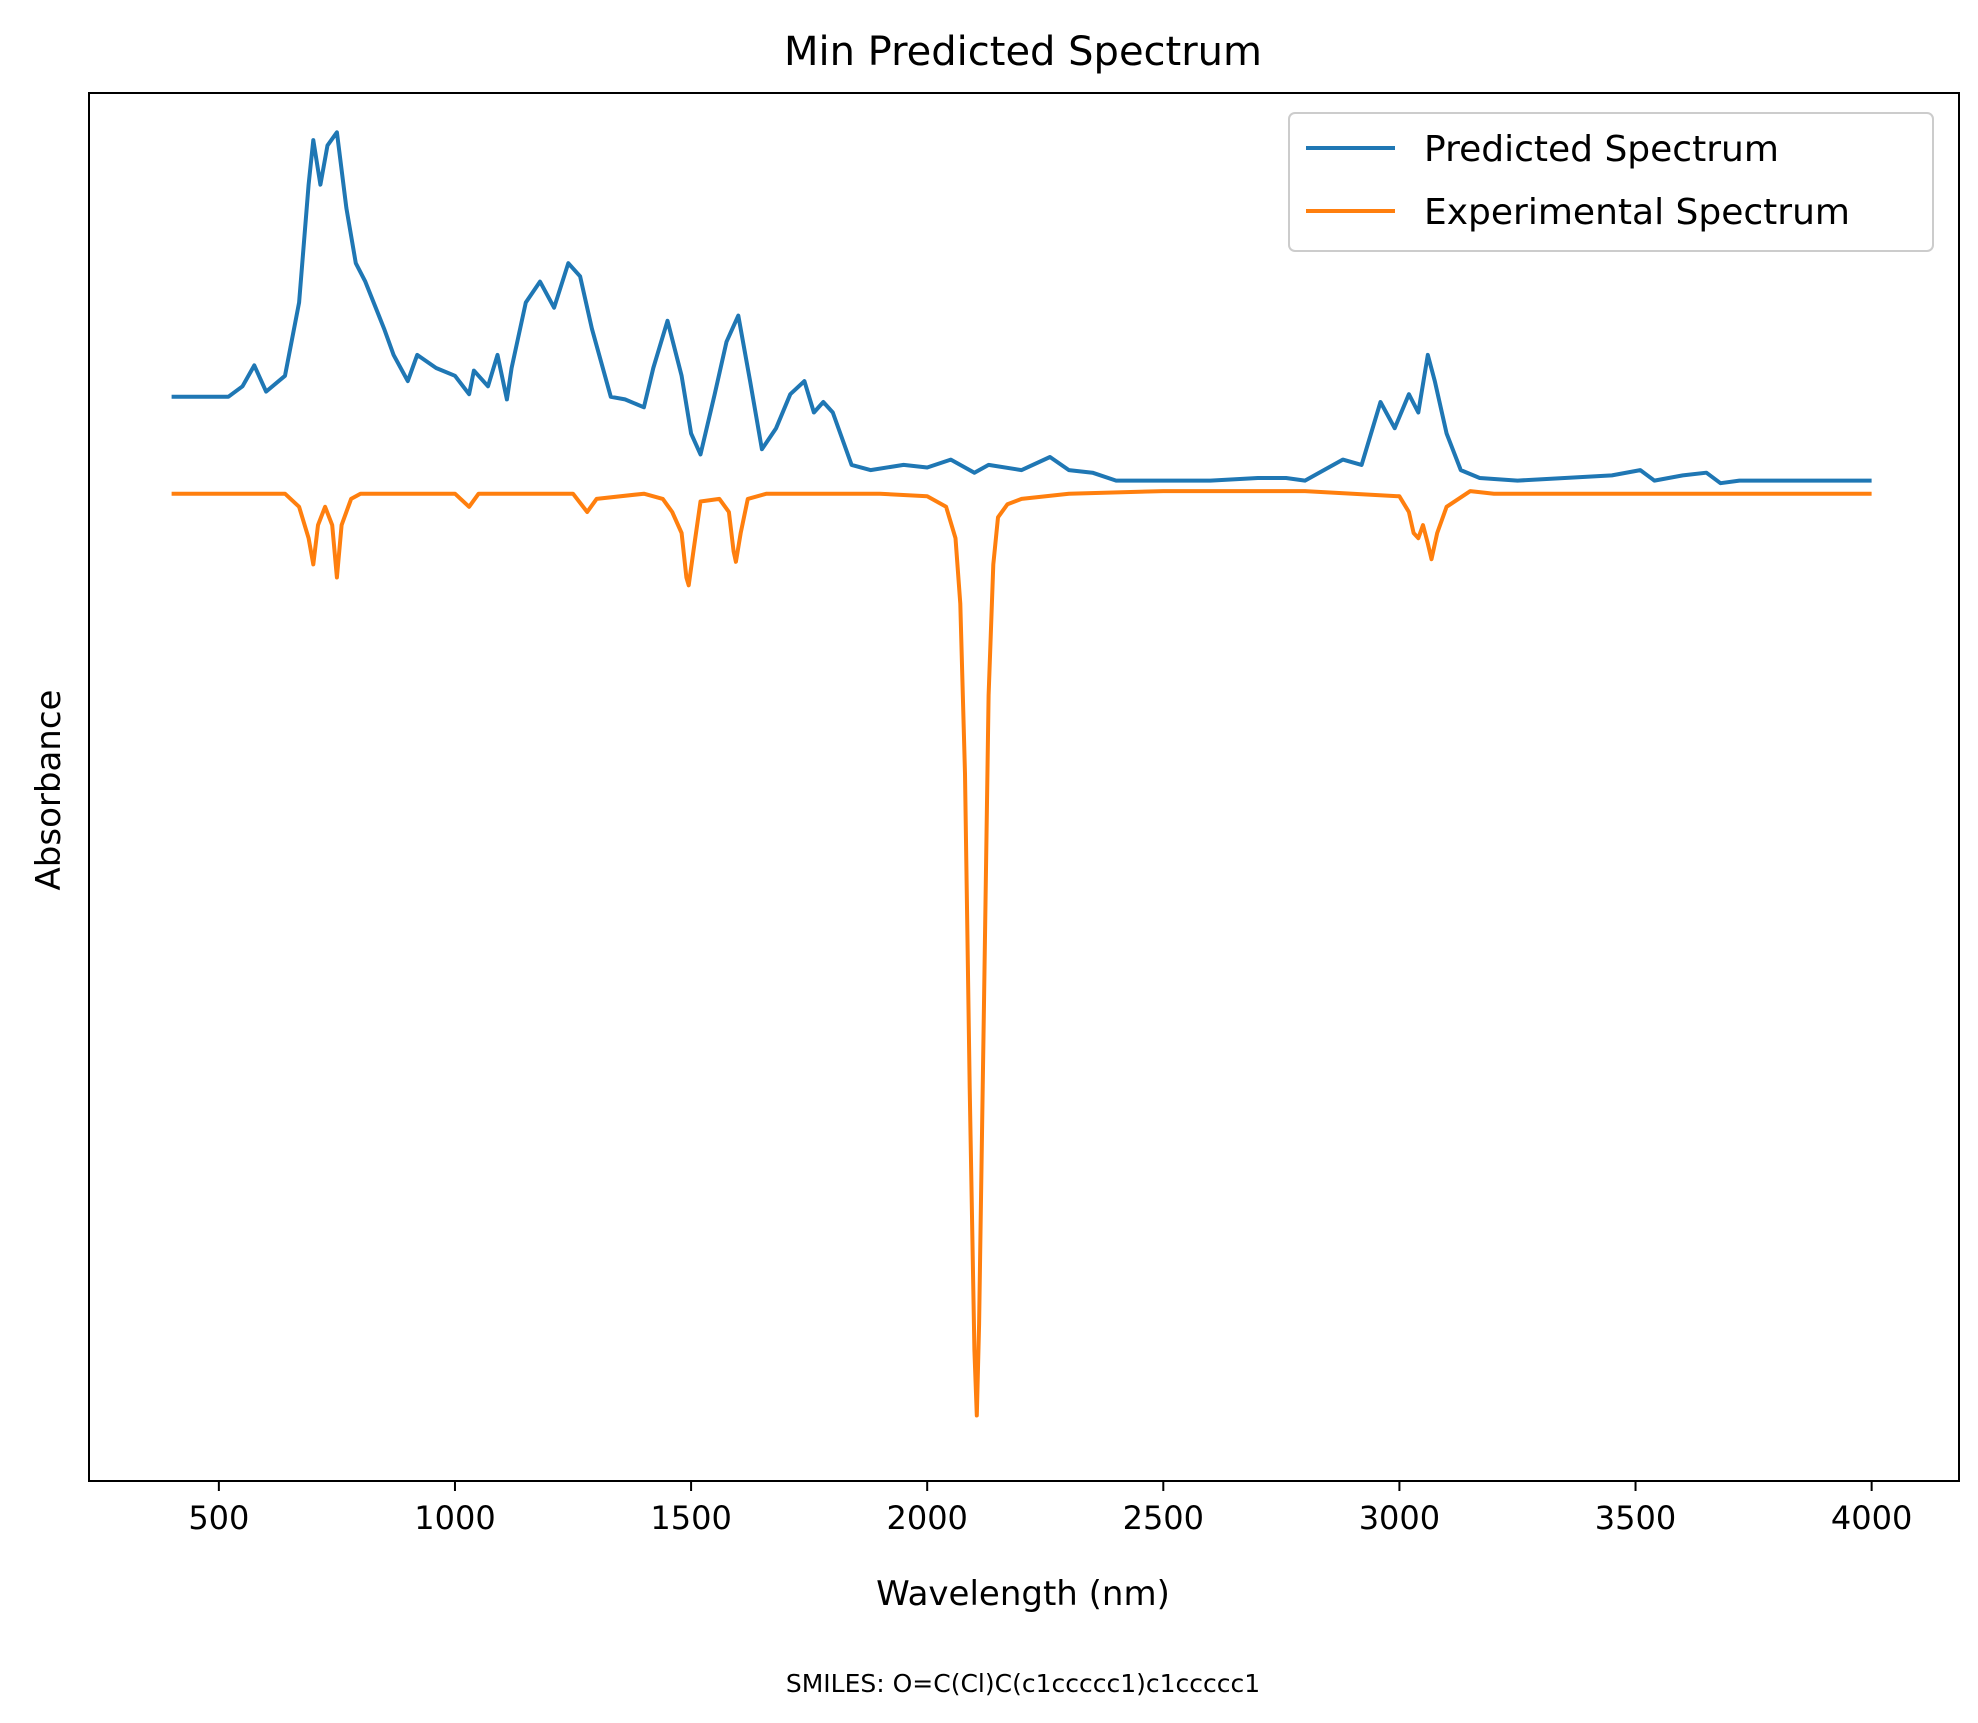  What do you see at coordinates (1399, 1518) in the screenshot?
I see `x-tick-label: 3000` at bounding box center [1399, 1518].